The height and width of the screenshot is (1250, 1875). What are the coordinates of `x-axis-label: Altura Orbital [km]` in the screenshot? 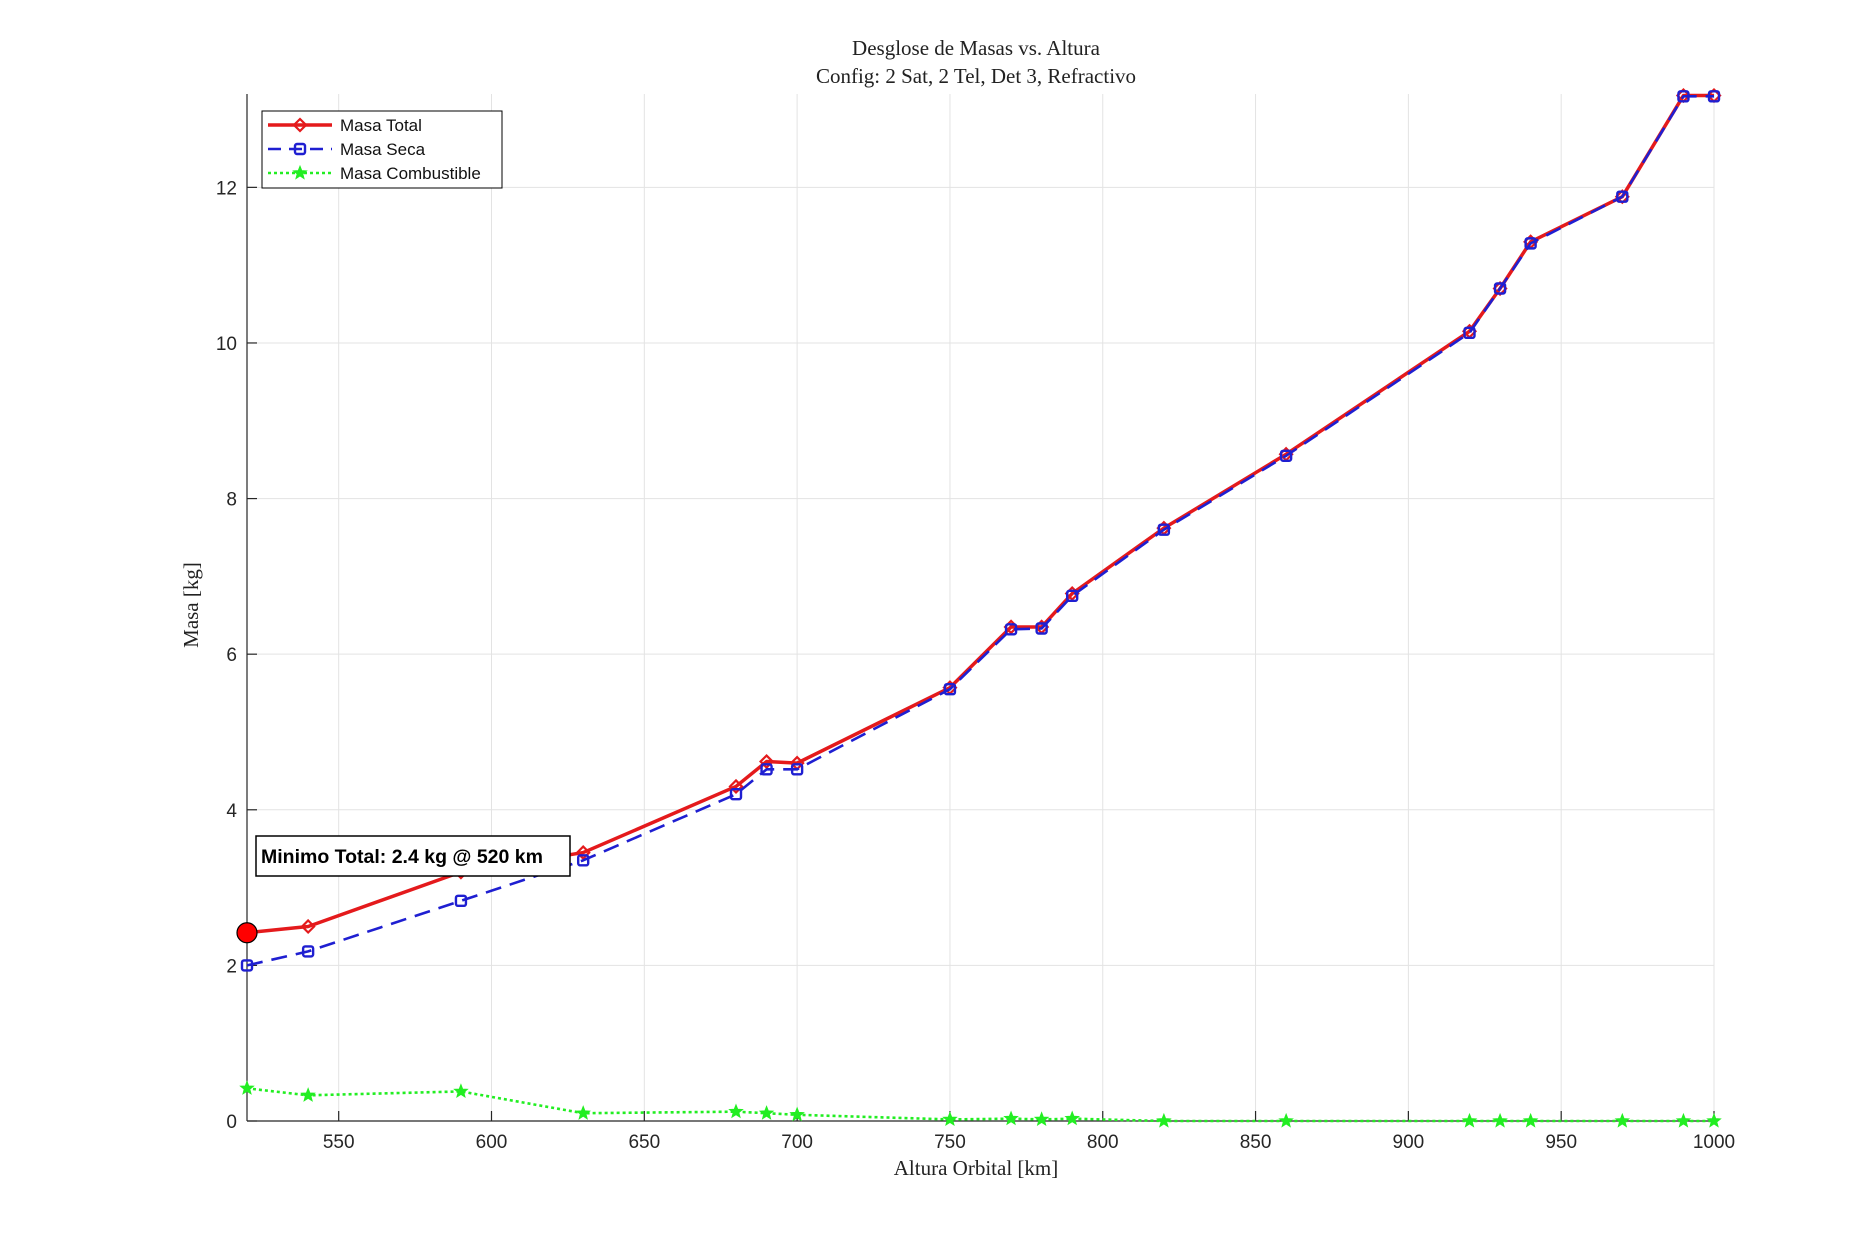 It's located at (976, 1168).